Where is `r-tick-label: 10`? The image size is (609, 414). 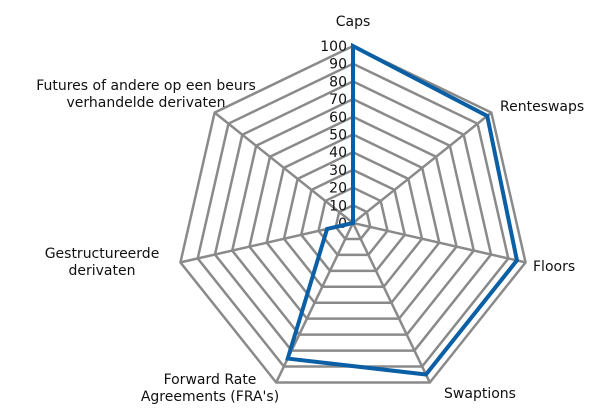 r-tick-label: 10 is located at coordinates (338, 206).